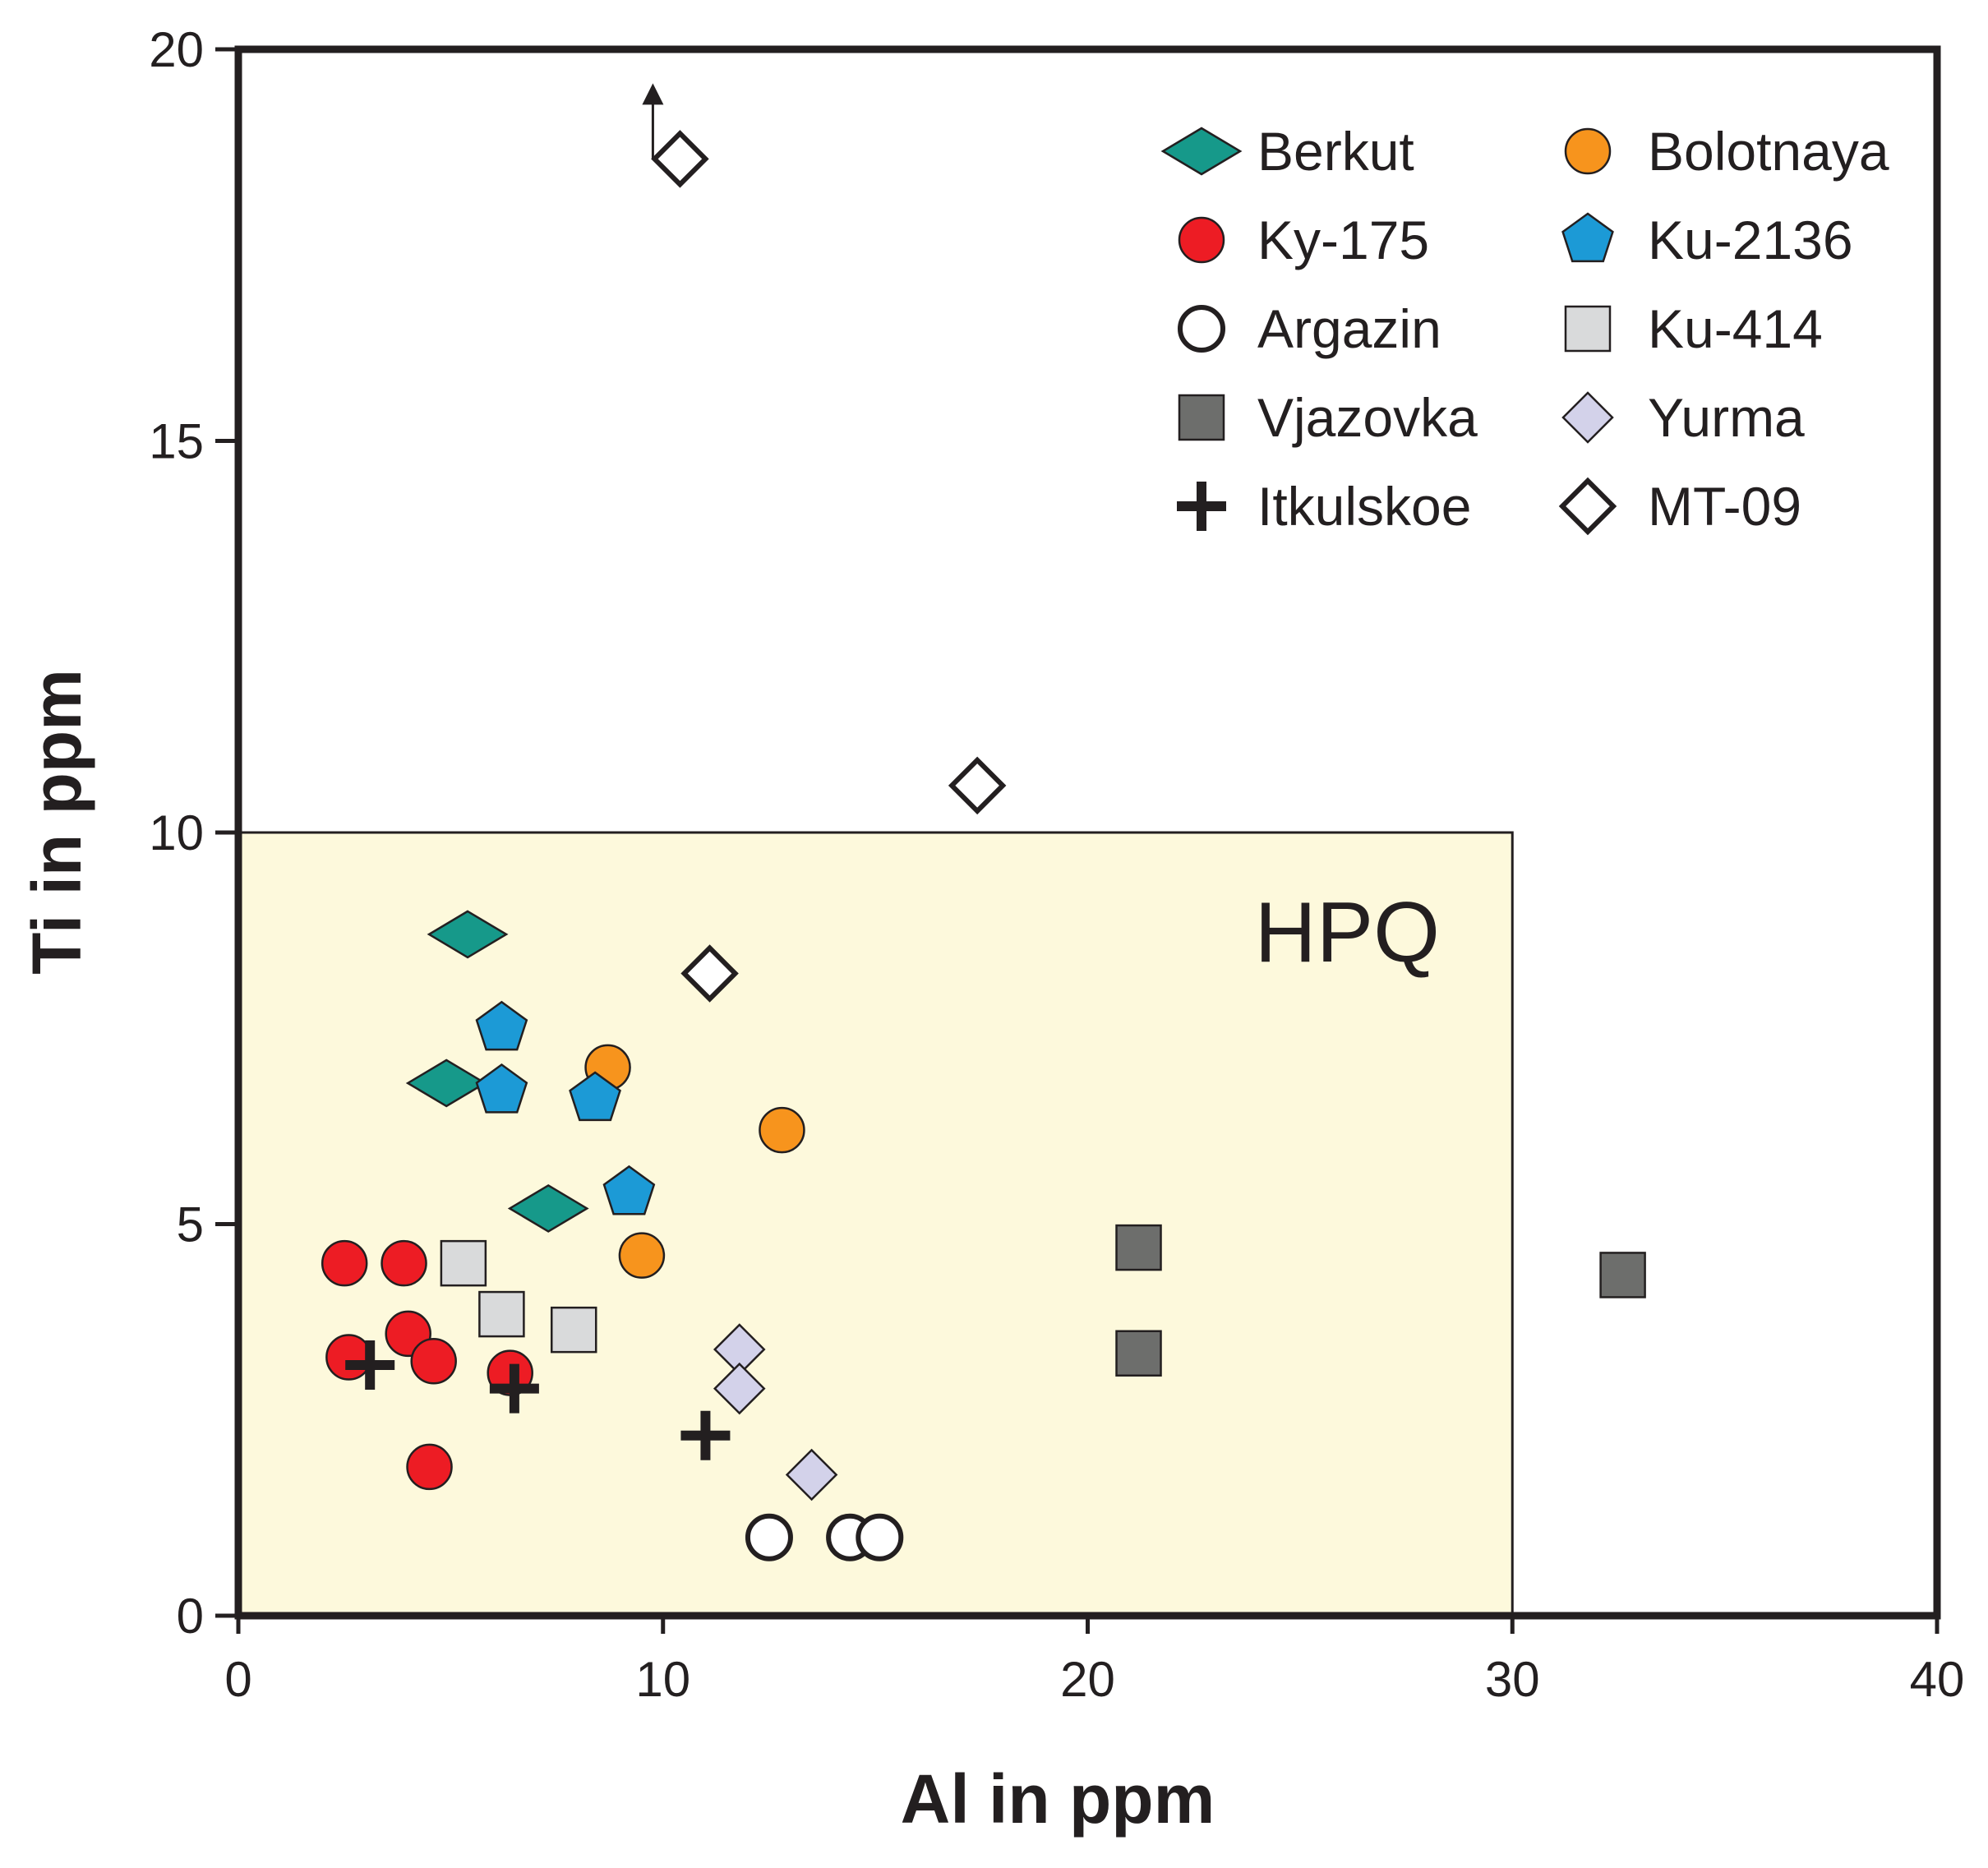 This screenshot has height=1868, width=1988. What do you see at coordinates (190, 1616) in the screenshot?
I see `y-tick-label: 0` at bounding box center [190, 1616].